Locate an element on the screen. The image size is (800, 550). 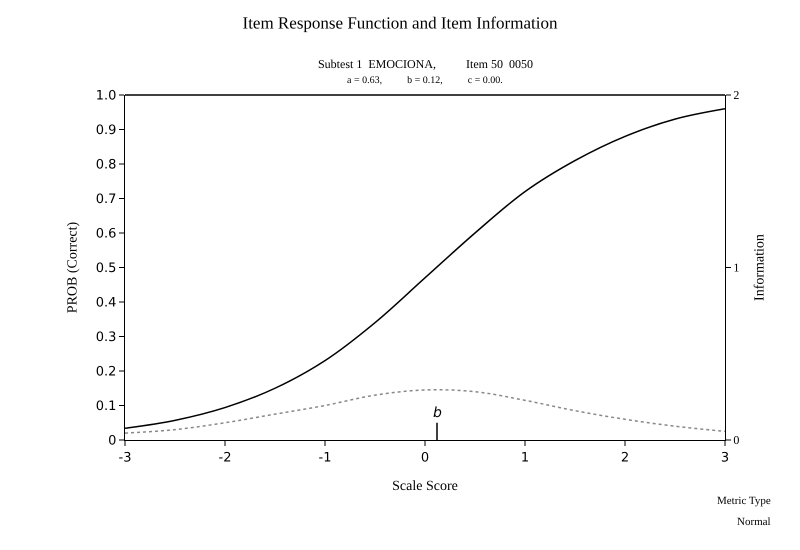
y-tick-label: 0.8 is located at coordinates (106, 165).